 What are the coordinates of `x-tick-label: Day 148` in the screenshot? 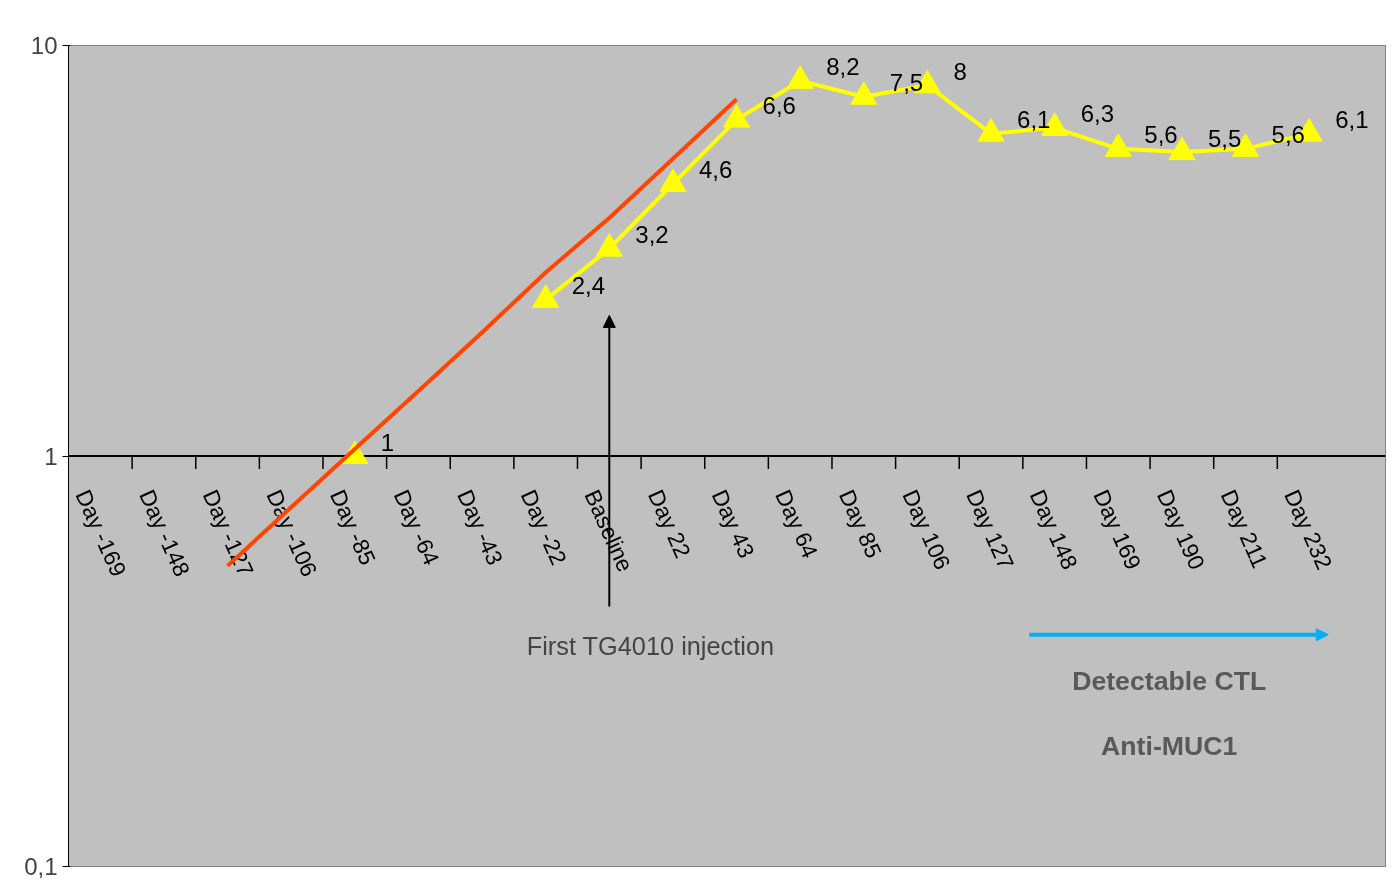 It's located at (1053, 529).